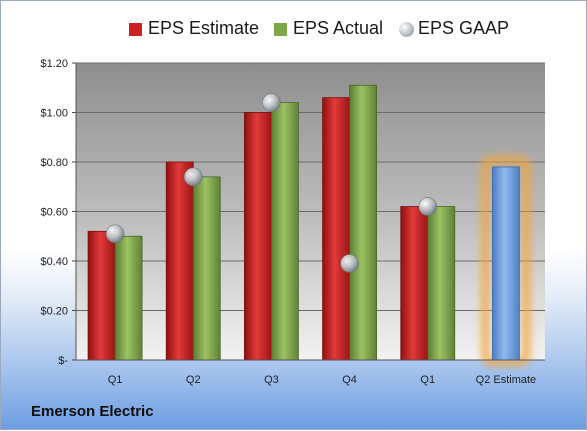  What do you see at coordinates (54, 312) in the screenshot?
I see `y-tick-label: $0.20` at bounding box center [54, 312].